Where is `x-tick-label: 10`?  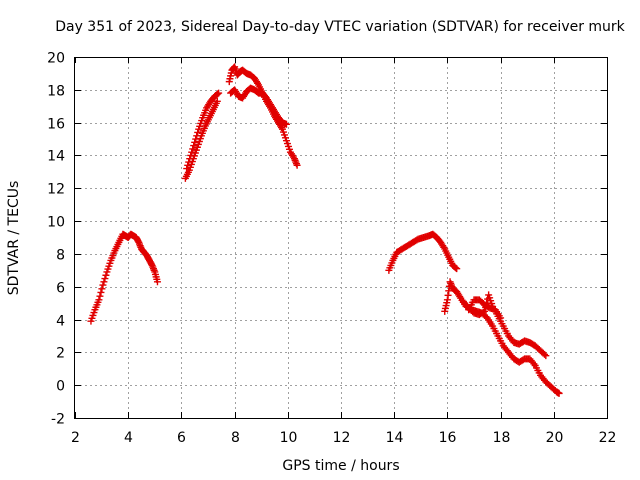 x-tick-label: 10 is located at coordinates (289, 438).